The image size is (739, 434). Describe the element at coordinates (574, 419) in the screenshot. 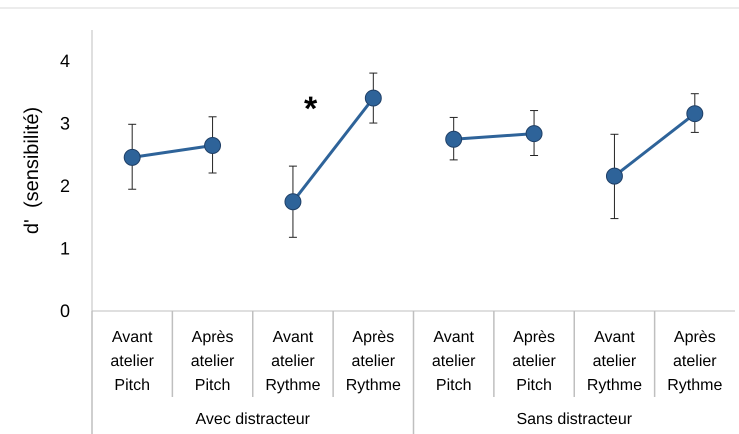

I see `text: Sans distracteur` at that location.